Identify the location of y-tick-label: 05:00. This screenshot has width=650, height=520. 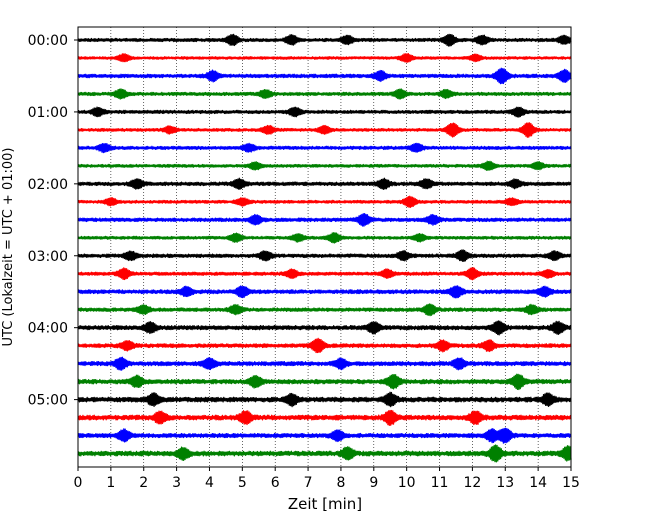
(48, 401).